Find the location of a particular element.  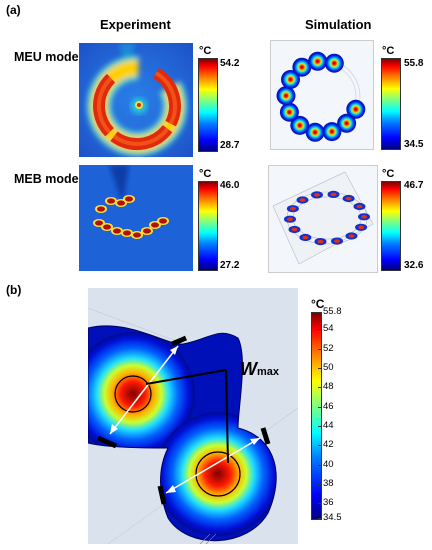

b-colorbar-tick-label: 38 is located at coordinates (328, 484).